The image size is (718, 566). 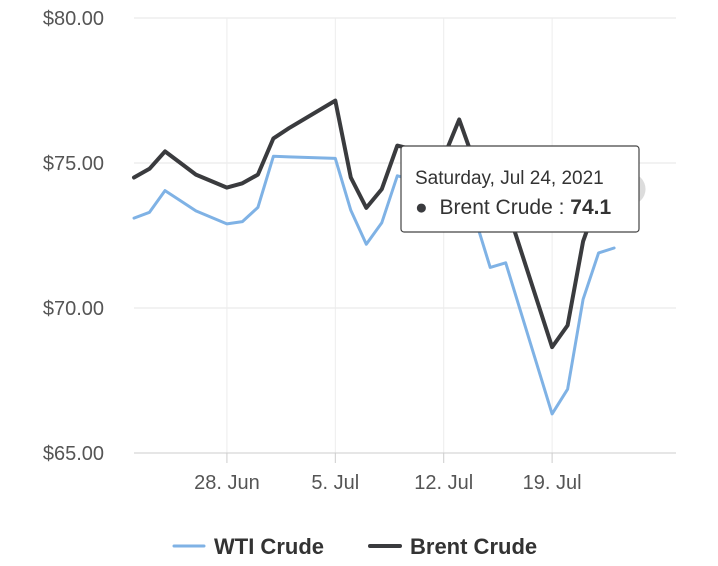 What do you see at coordinates (354, 546) in the screenshot?
I see `legend: WTI Crude Brent Crude` at bounding box center [354, 546].